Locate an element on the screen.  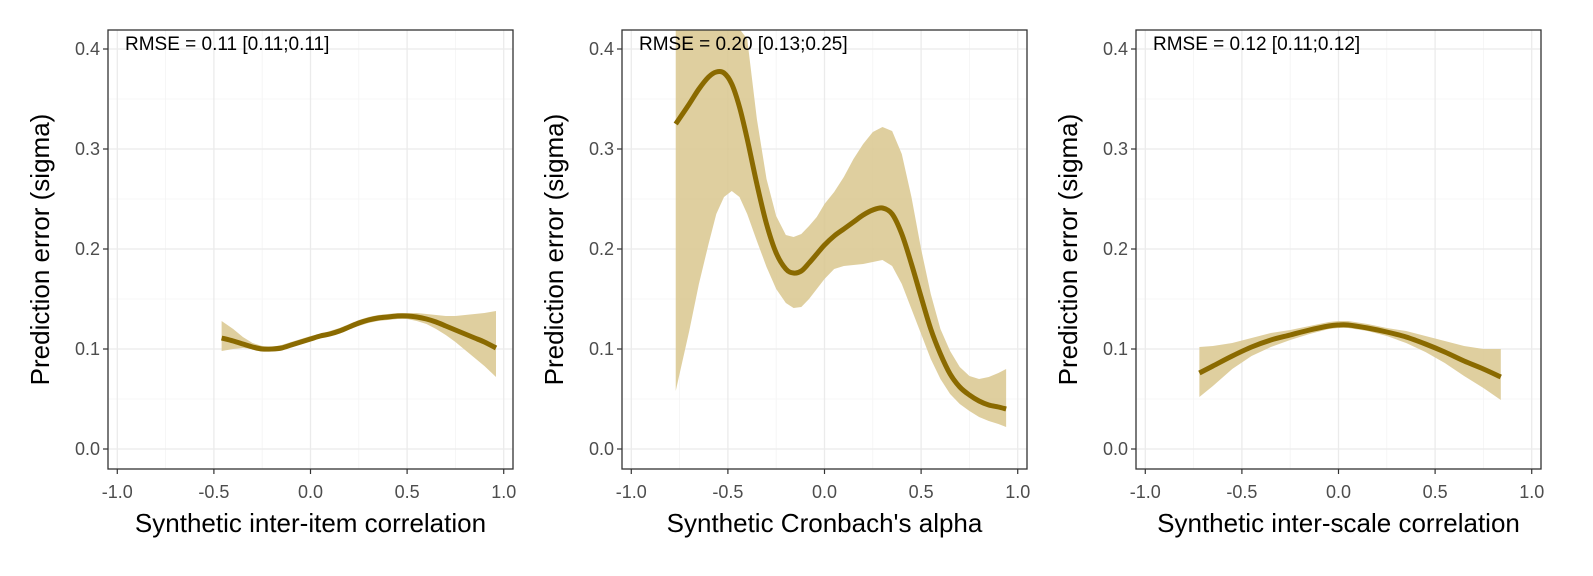
x-axis-title: Synthetic inter-scale correlation is located at coordinates (1338, 523).